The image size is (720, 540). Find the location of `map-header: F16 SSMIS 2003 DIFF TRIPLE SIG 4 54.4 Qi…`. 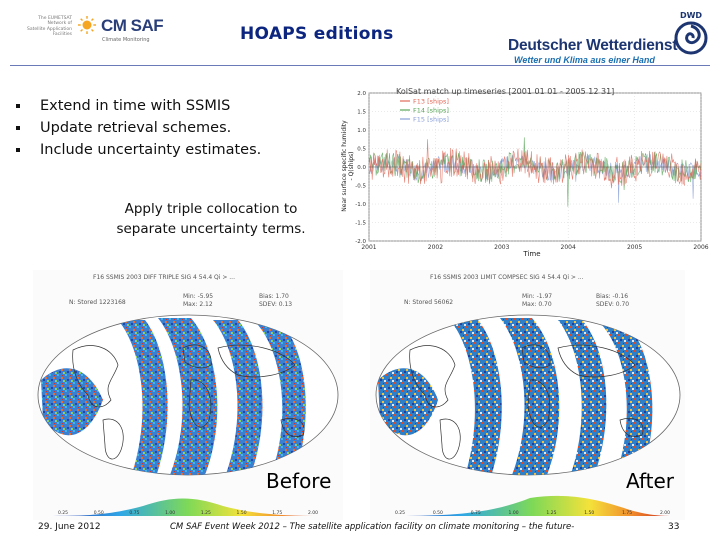

map-header: F16 SSMIS 2003 DIFF TRIPLE SIG 4 54.4 Qi… is located at coordinates (164, 277).